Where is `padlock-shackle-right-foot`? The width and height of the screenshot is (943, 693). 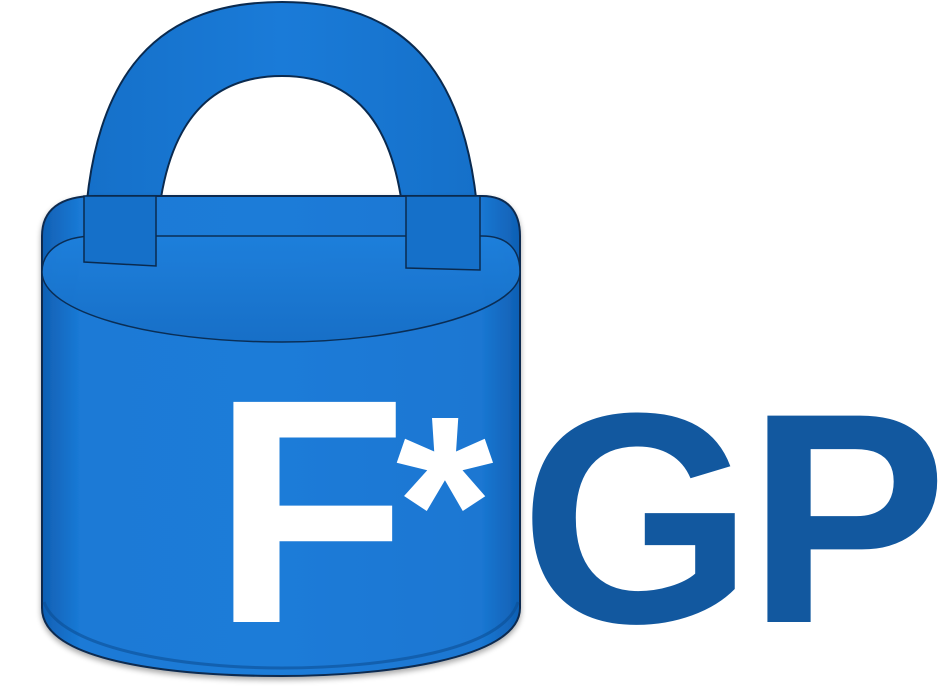
padlock-shackle-right-foot is located at coordinates (443, 233).